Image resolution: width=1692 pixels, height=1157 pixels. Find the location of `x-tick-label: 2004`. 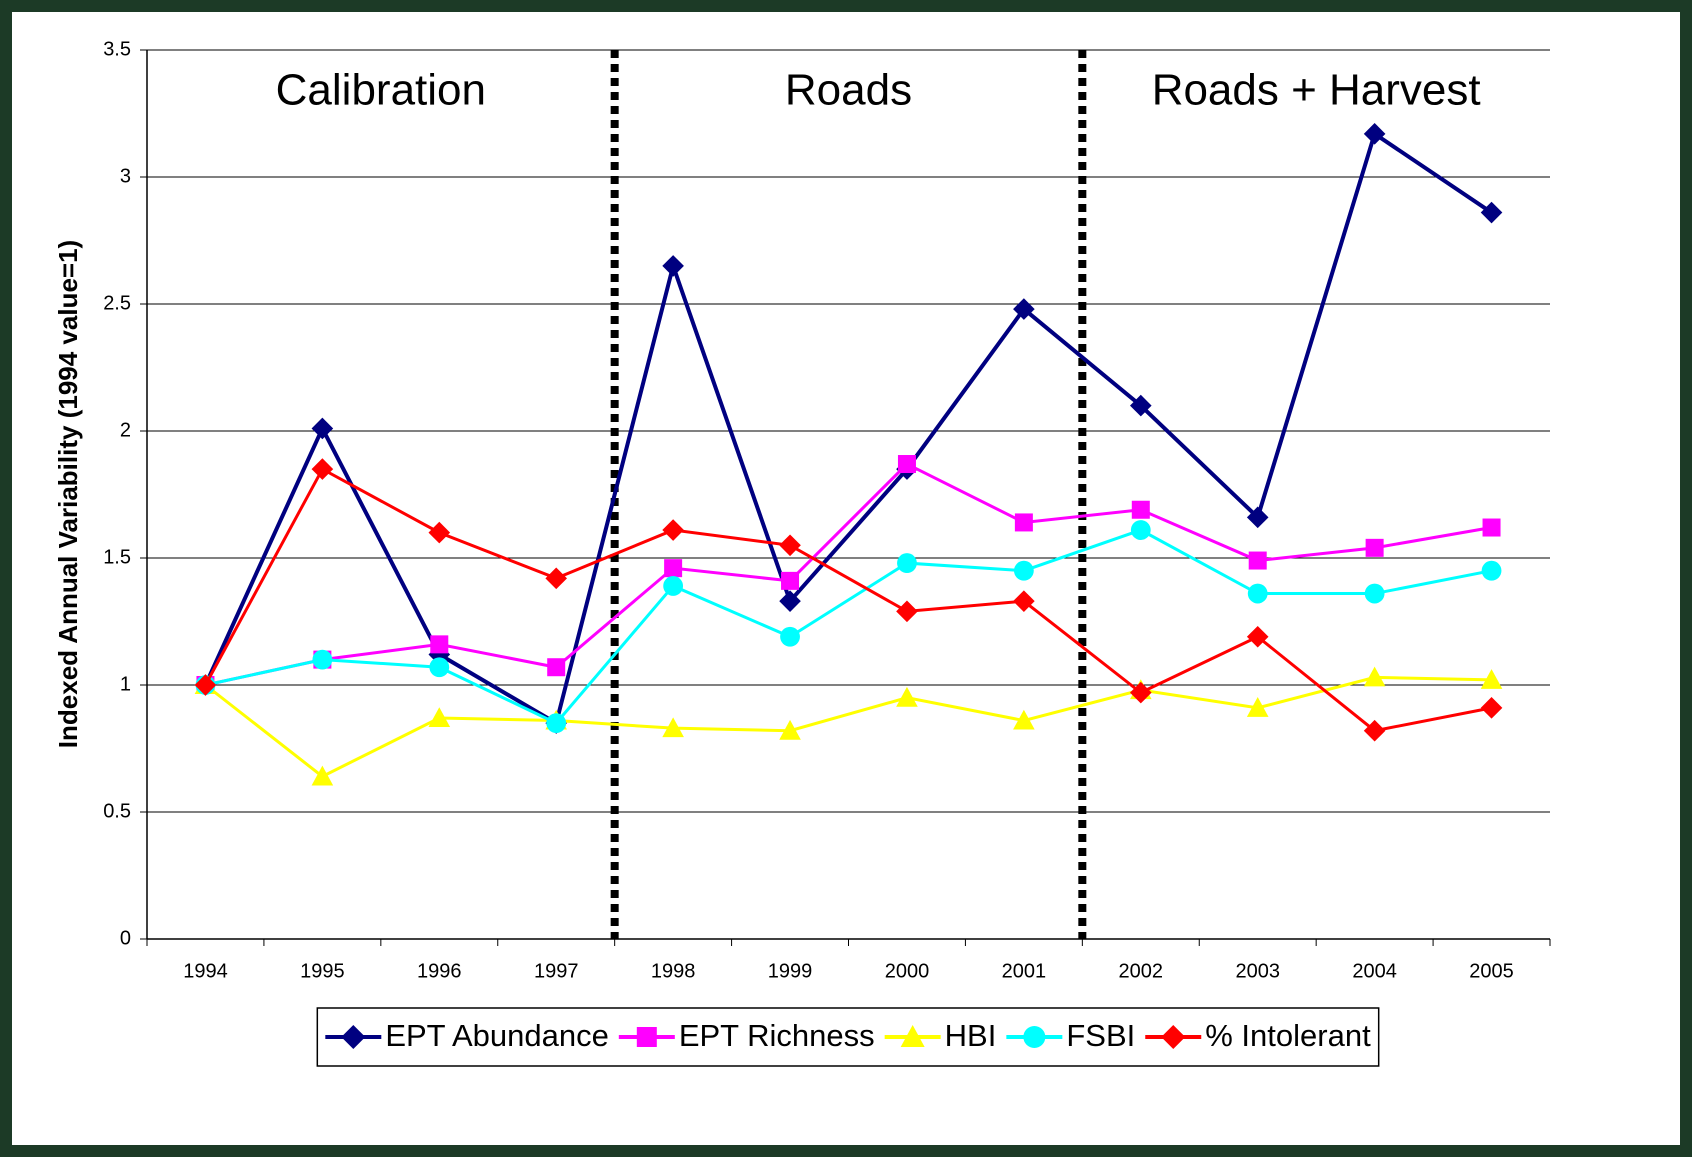

x-tick-label: 2004 is located at coordinates (1374, 971).